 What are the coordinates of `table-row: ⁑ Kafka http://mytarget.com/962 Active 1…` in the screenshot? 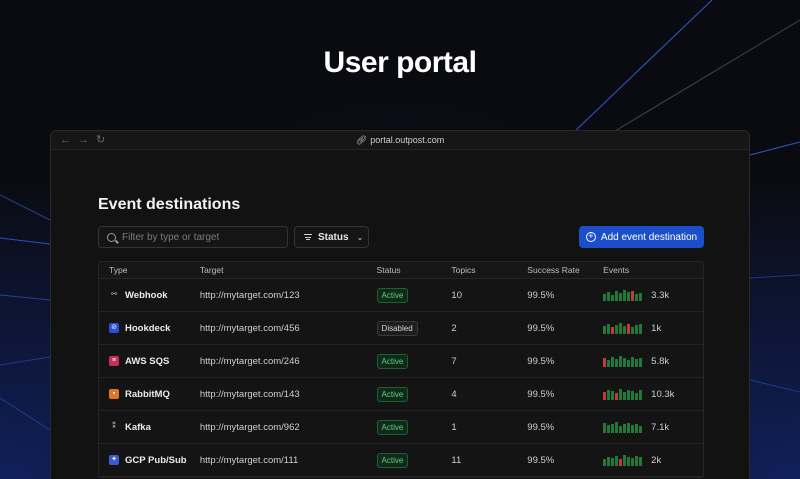 It's located at (401, 427).